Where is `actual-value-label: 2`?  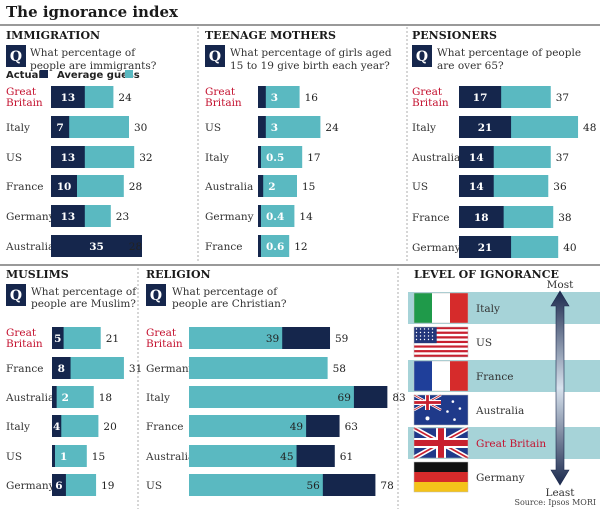
actual-value-label: 2 is located at coordinates (271, 187).